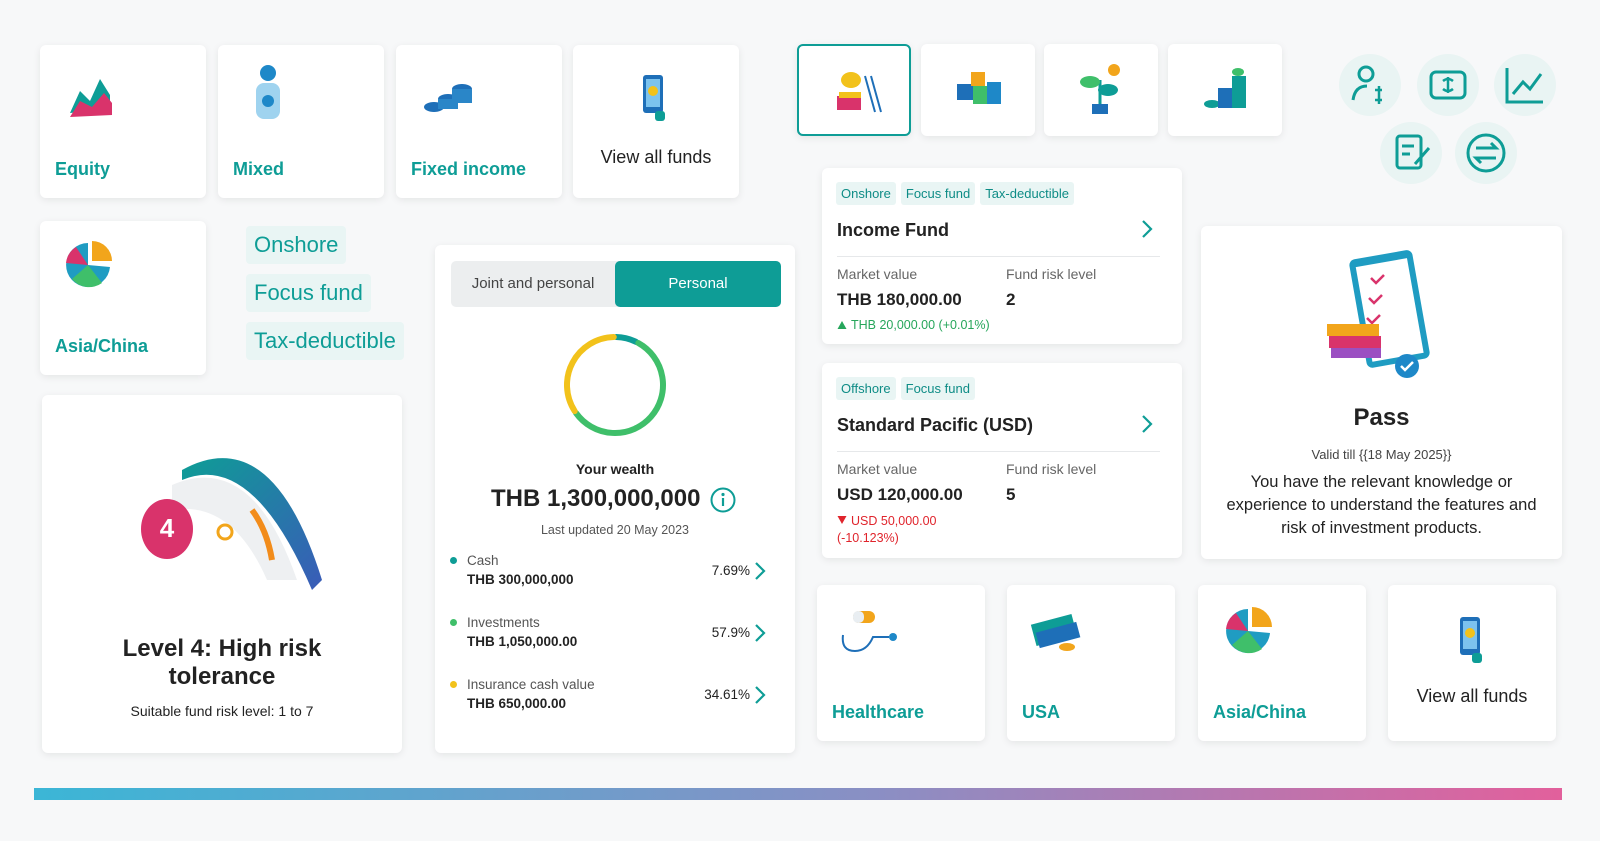 This screenshot has height=841, width=1600. What do you see at coordinates (123, 121) in the screenshot?
I see `category-tile: Equity` at bounding box center [123, 121].